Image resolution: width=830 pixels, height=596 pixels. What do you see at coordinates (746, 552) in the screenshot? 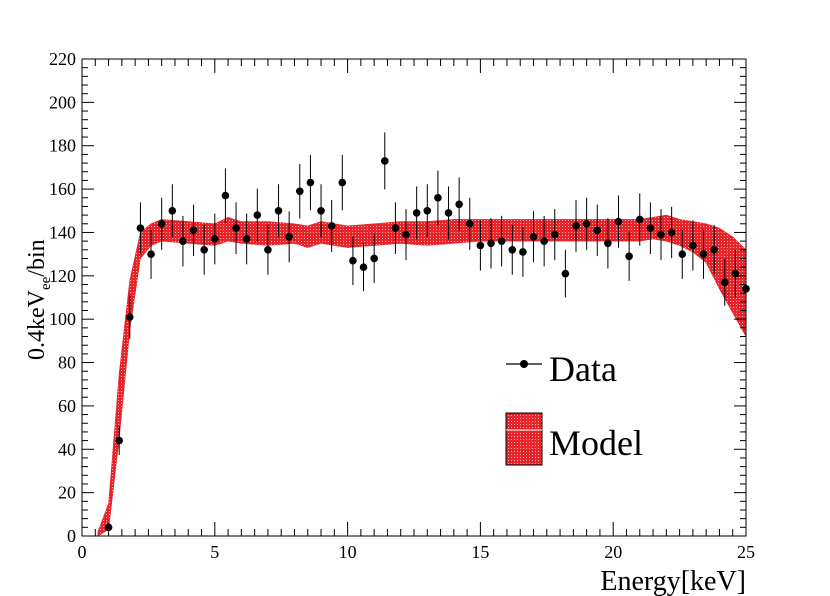
I see `x-tick-label: 25` at bounding box center [746, 552].